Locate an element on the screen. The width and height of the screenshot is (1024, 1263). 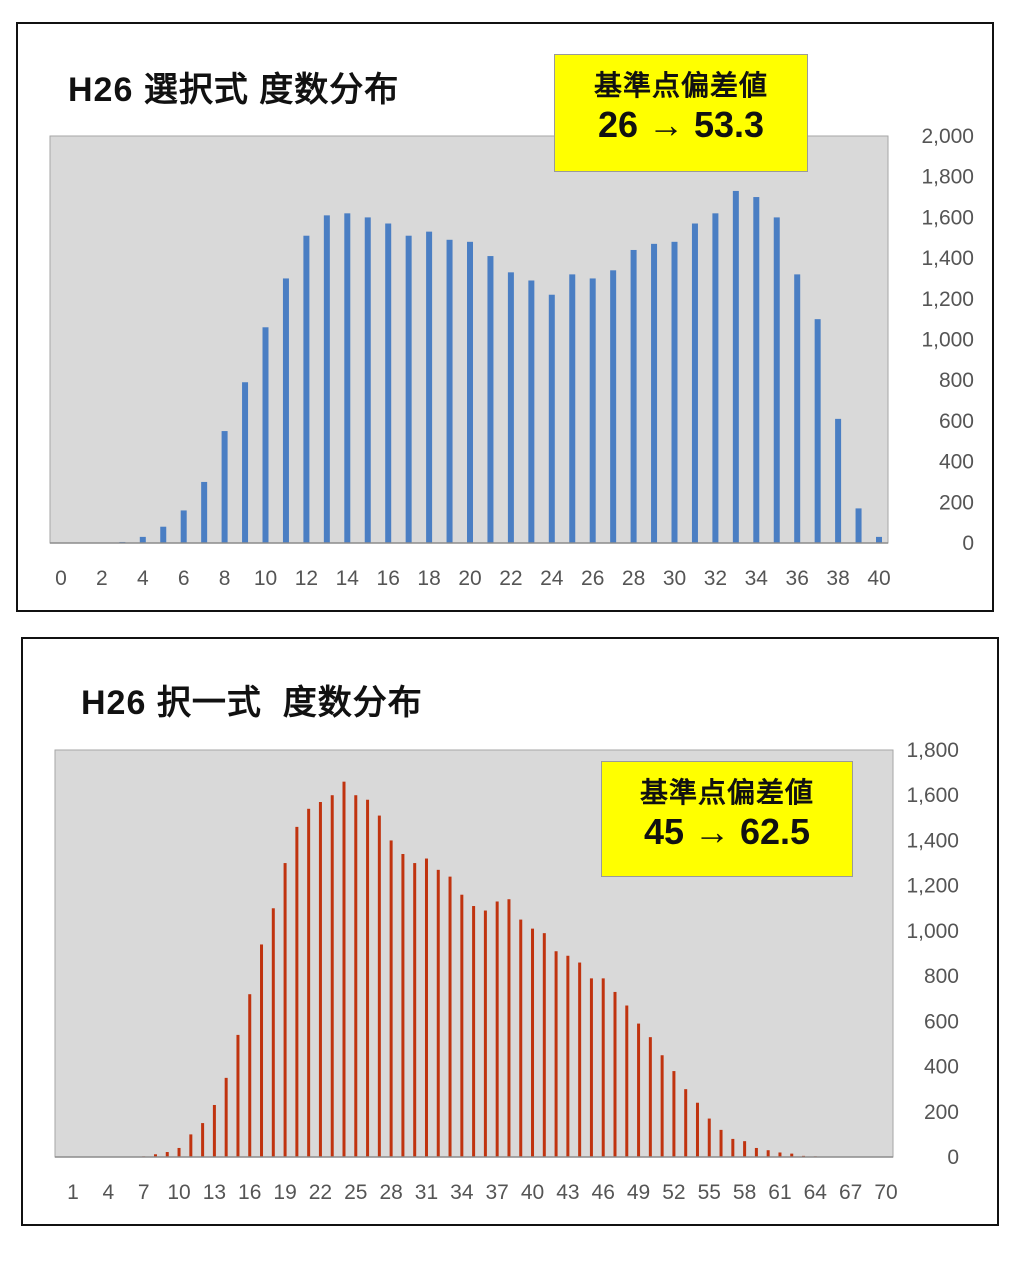
chart-1-x-tick-label: 4 is located at coordinates (143, 578).